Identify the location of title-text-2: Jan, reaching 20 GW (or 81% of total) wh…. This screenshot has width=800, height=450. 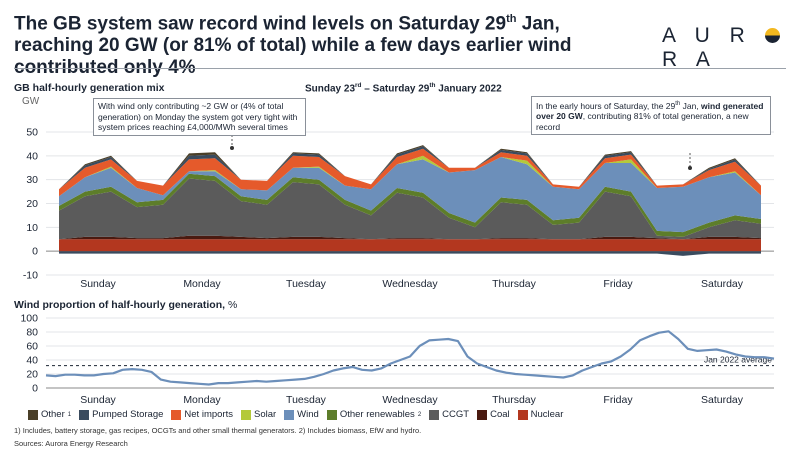
(293, 46).